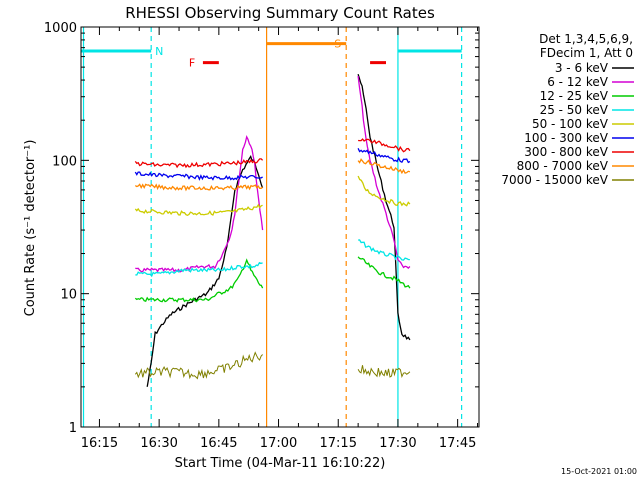 Image resolution: width=640 pixels, height=480 pixels. What do you see at coordinates (73, 428) in the screenshot?
I see `y-tick-label-1: 1` at bounding box center [73, 428].